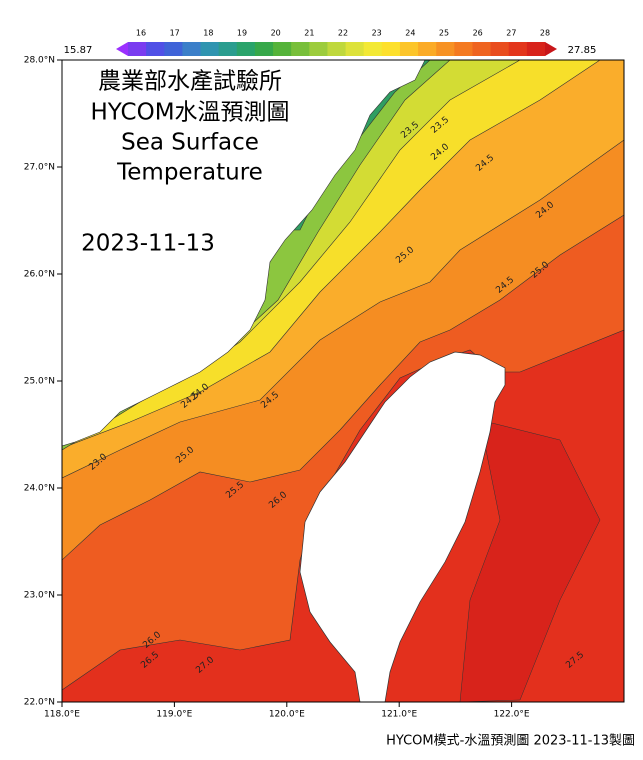 The height and width of the screenshot is (760, 643). Describe the element at coordinates (410, 33) in the screenshot. I see `colorbar-tick-label: 24` at that location.